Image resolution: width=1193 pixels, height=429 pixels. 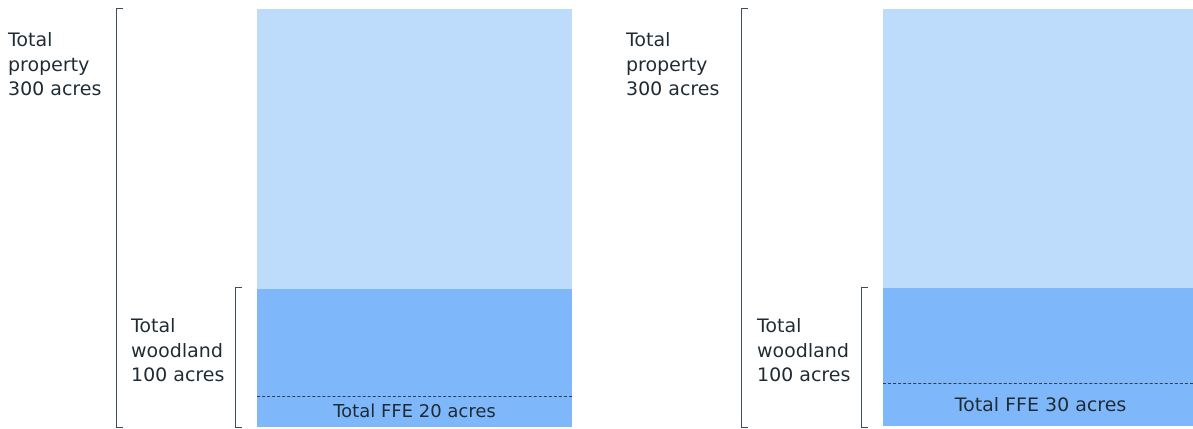 I want to click on ffe-label: Total FFE 20 acres, so click(x=414, y=411).